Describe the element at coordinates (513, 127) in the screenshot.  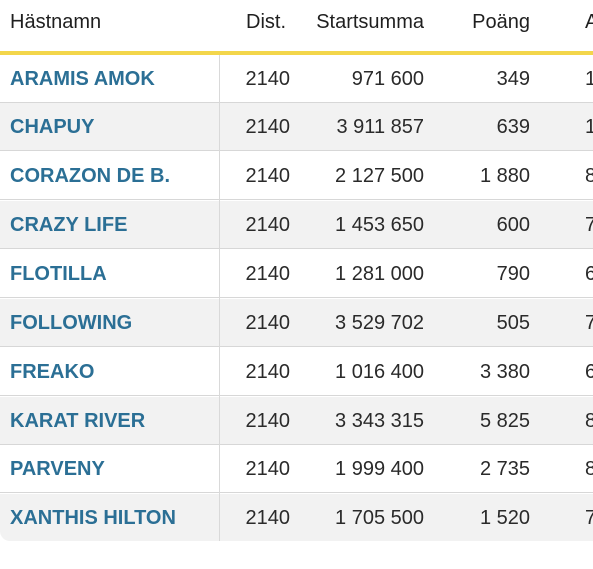
I see `points-cell: 639` at that location.